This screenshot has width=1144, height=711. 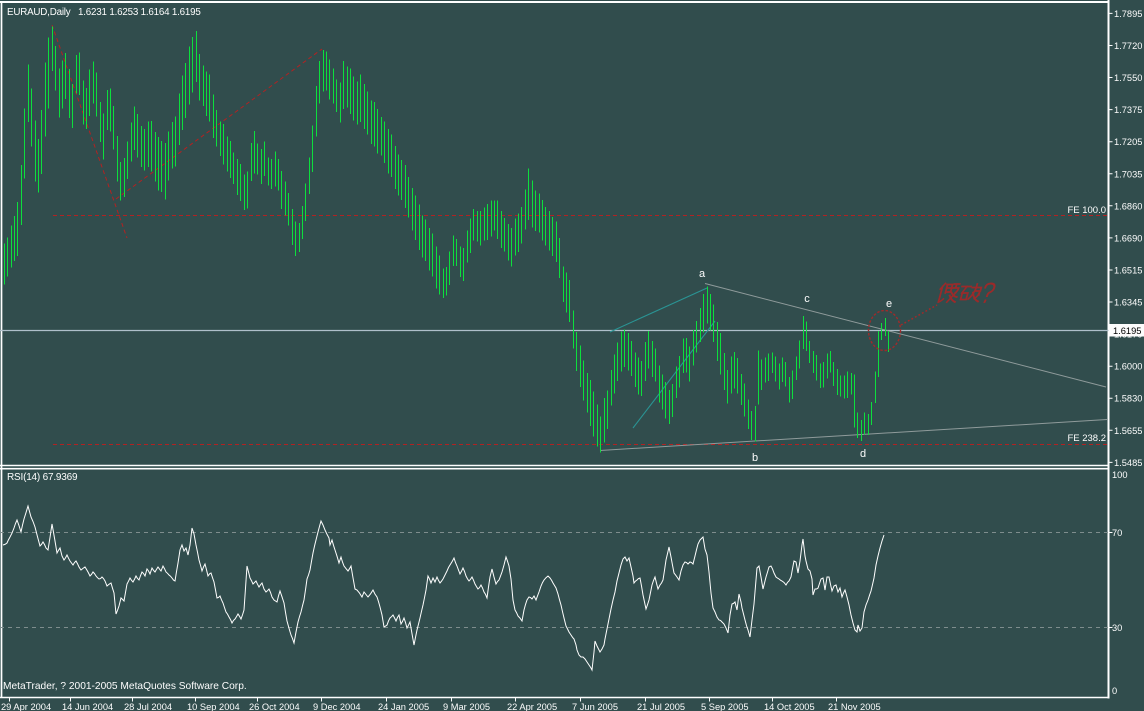 What do you see at coordinates (1128, 463) in the screenshot?
I see `svg-text: 1.5485` at bounding box center [1128, 463].